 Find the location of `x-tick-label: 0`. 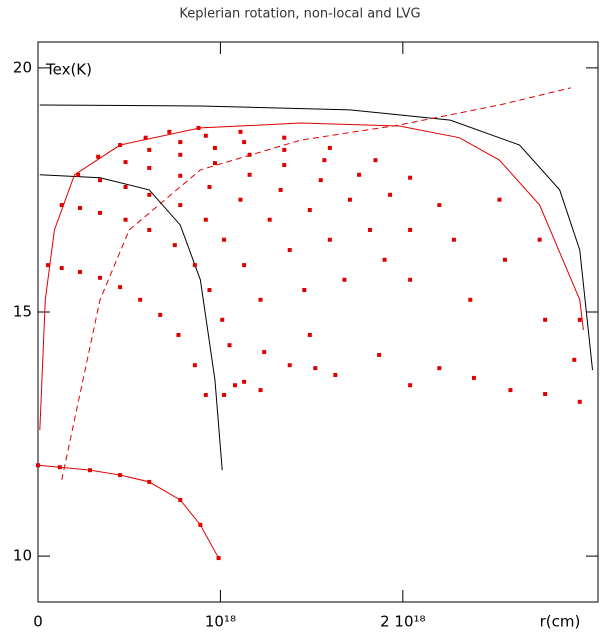

x-tick-label: 0 is located at coordinates (38, 622).